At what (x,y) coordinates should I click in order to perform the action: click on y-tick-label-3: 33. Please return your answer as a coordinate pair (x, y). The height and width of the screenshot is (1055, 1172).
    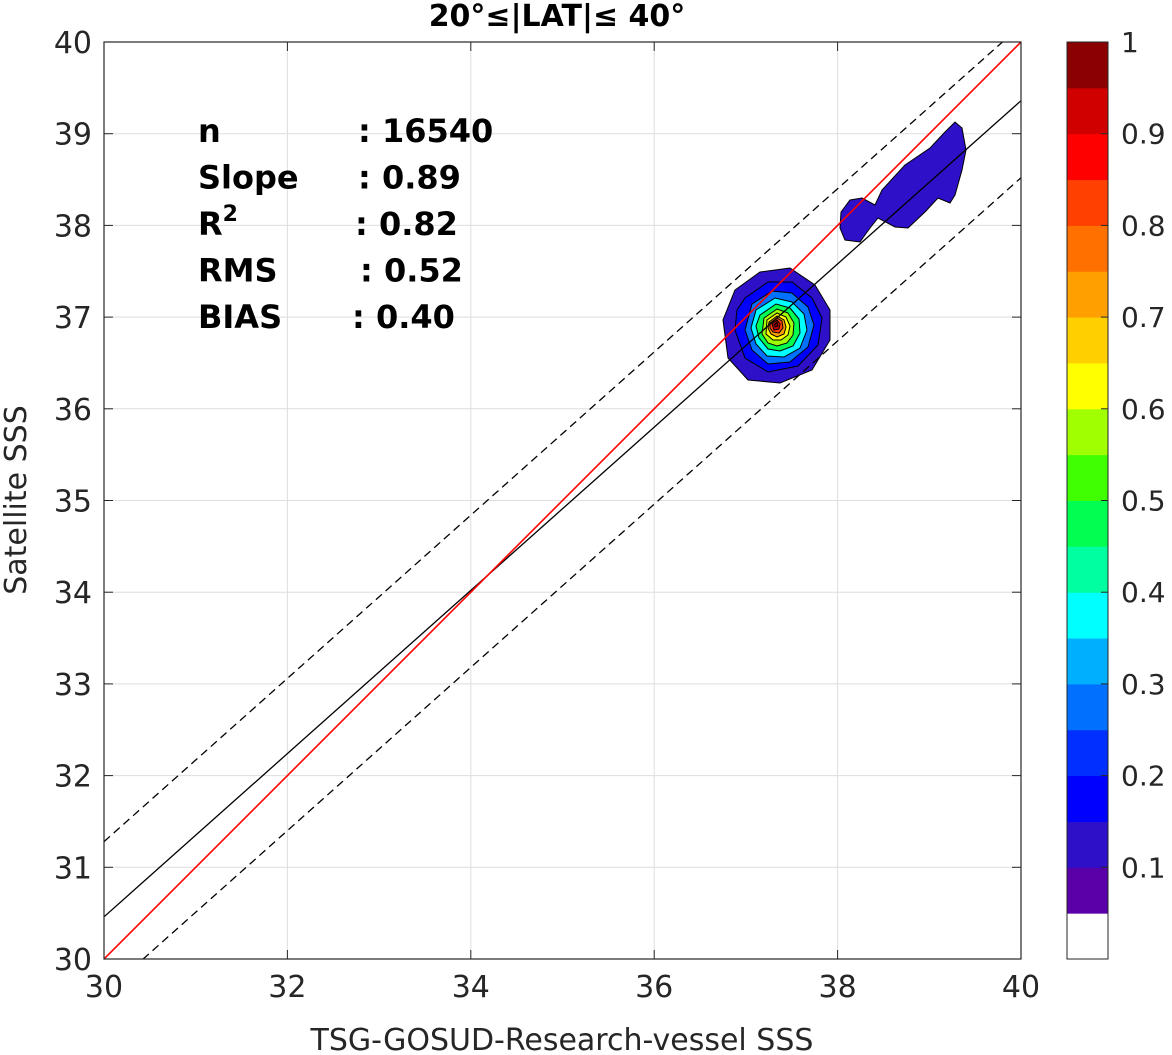
    Looking at the image, I should click on (73, 685).